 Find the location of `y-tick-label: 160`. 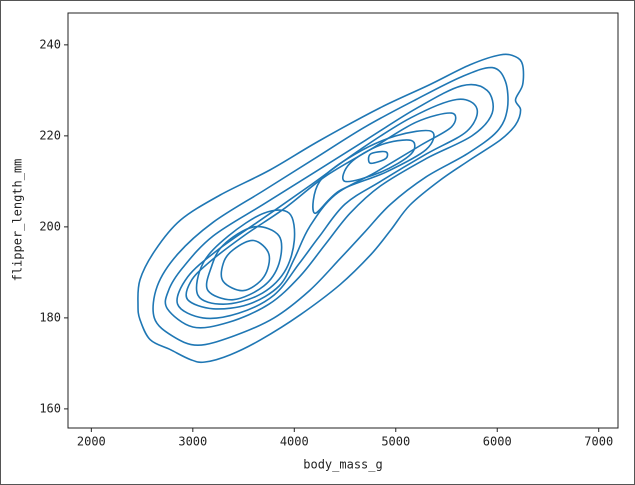

y-tick-label: 160 is located at coordinates (50, 408).